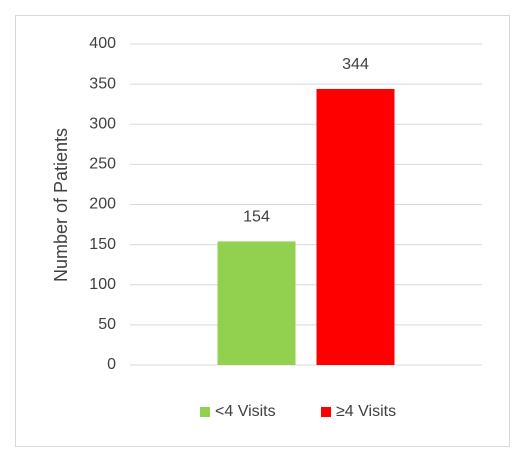  Describe the element at coordinates (245, 411) in the screenshot. I see `legend-label: <4 Visits` at that location.